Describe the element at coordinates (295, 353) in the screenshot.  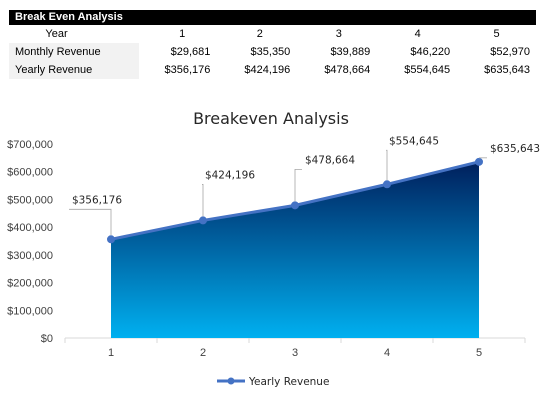
I see `x-tick-label: 3` at that location.